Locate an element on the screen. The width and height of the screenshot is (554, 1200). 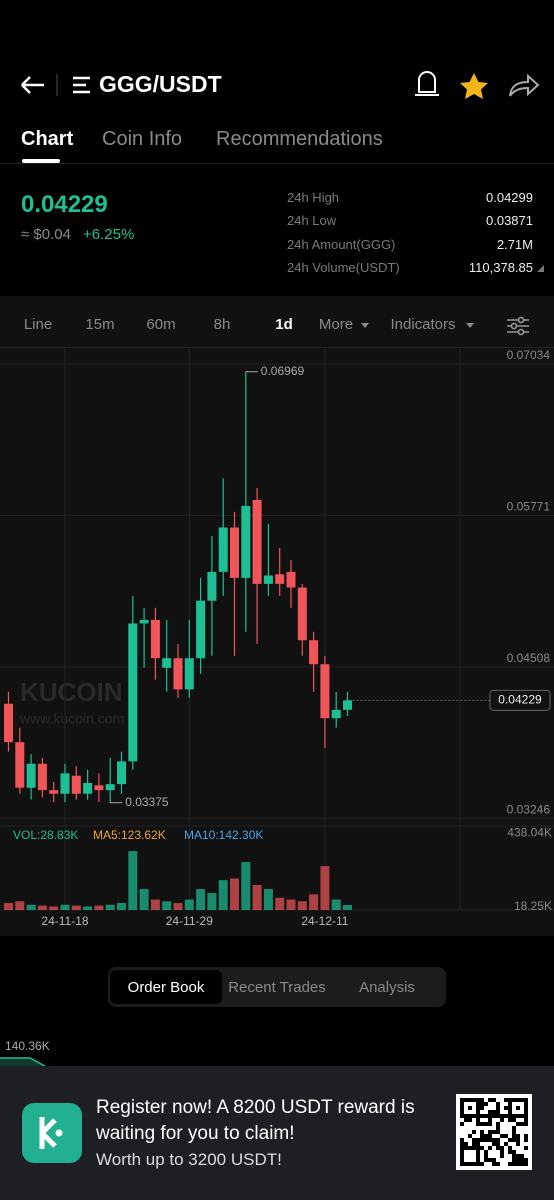
high-label: 0.06969 is located at coordinates (283, 371).